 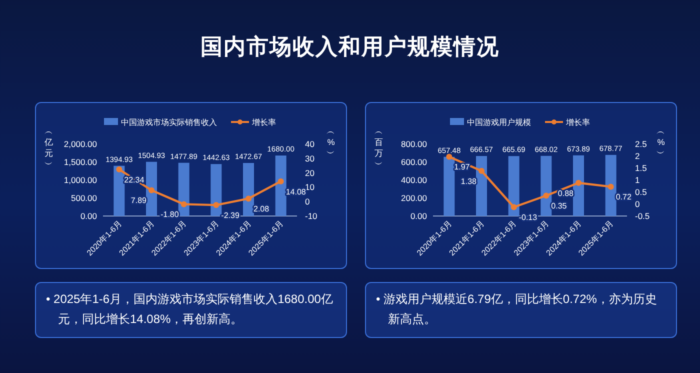 I want to click on data-label: 14.08, so click(x=296, y=191).